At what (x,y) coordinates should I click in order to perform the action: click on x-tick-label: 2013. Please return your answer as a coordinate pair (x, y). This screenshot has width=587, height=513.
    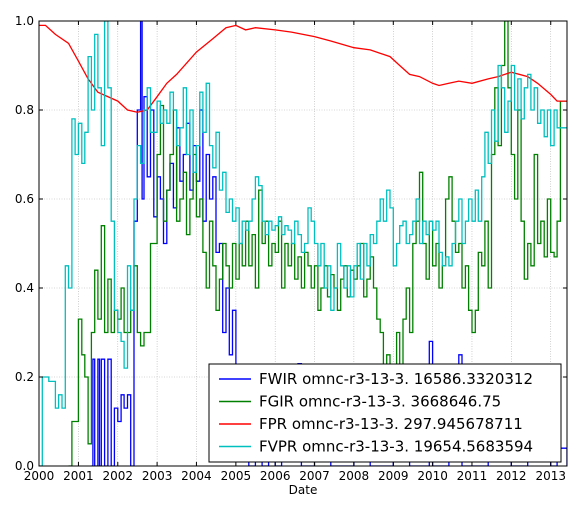
    Looking at the image, I should click on (550, 476).